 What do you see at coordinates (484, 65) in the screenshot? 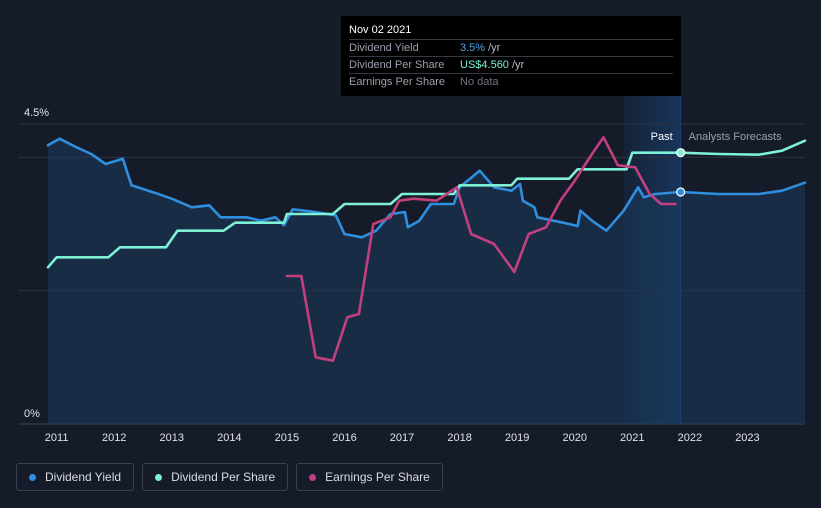
I see `tooltip-value: US$4.560` at bounding box center [484, 65].